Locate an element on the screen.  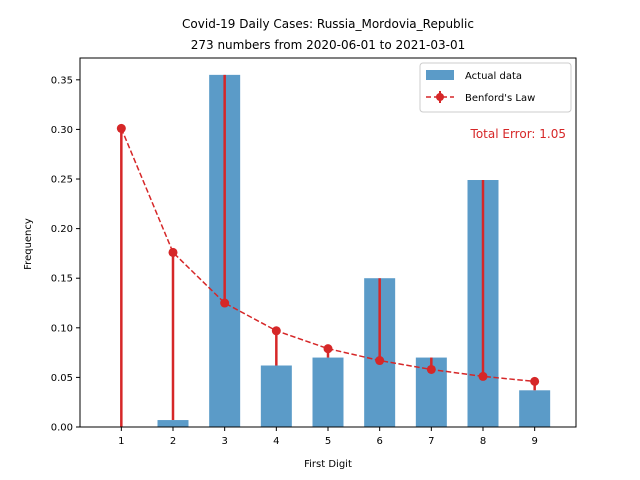
x-tick-label-4: 4 is located at coordinates (276, 441).